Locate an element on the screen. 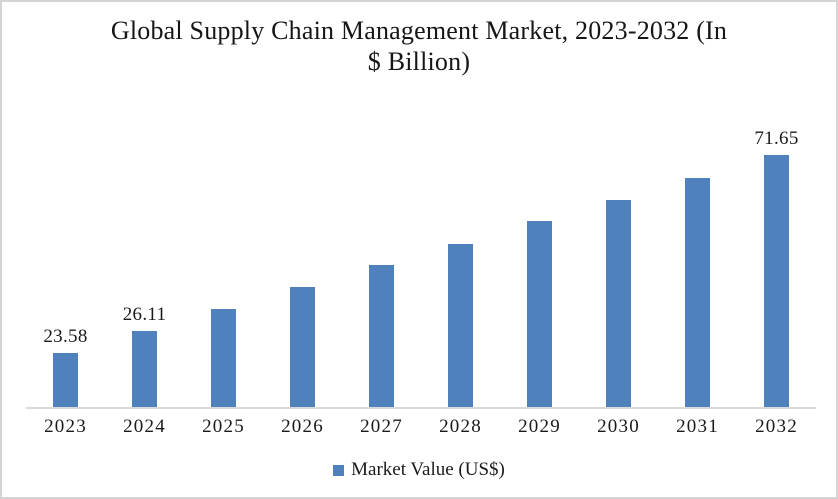  bar-2031 is located at coordinates (697, 292).